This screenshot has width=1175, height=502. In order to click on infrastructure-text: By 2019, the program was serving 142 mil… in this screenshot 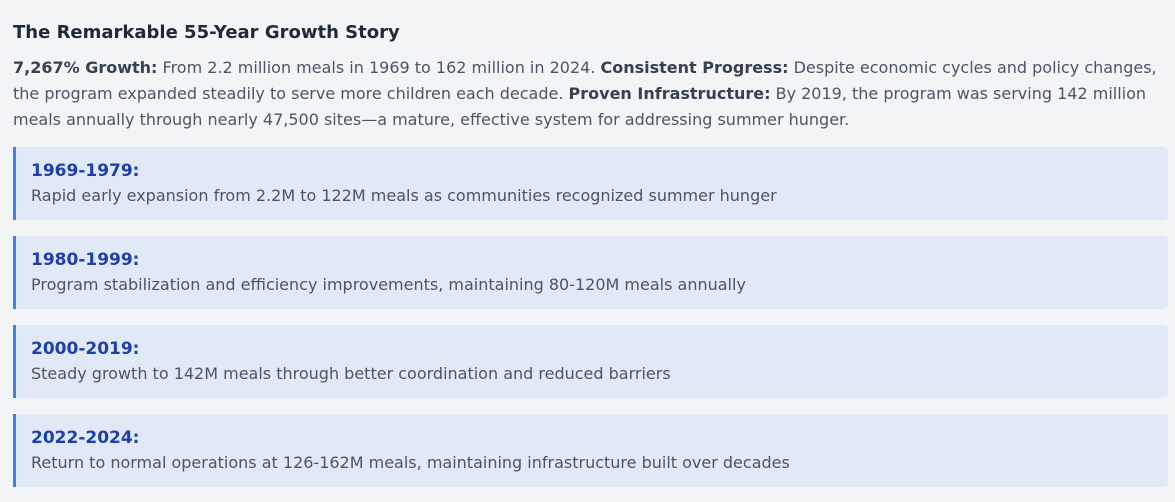, I will do `click(580, 106)`.